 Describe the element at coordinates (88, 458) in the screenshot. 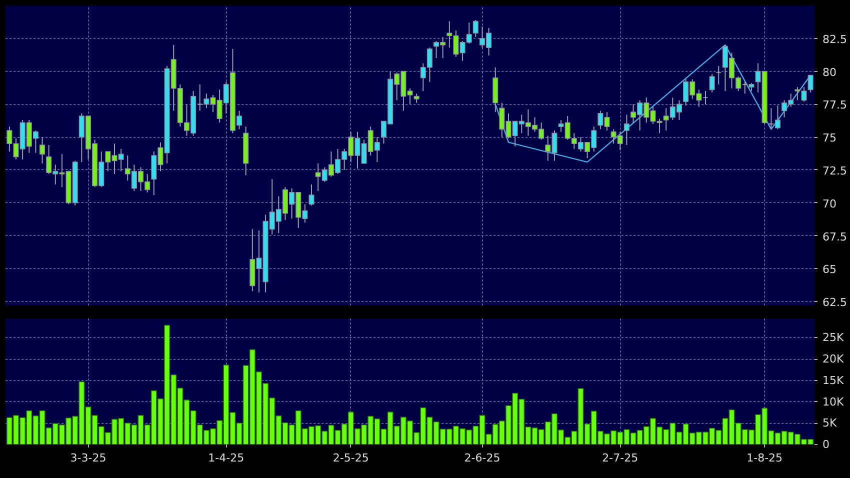

I see `x-tick-label: 3-3-25` at that location.